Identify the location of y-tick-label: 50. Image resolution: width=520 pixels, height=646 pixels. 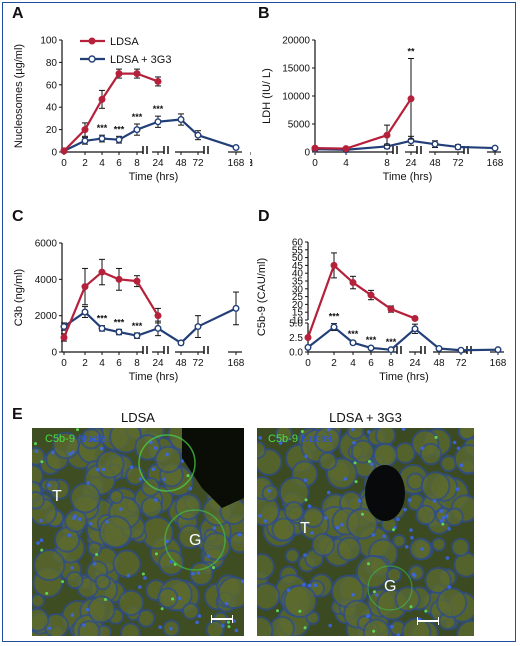
(298, 258).